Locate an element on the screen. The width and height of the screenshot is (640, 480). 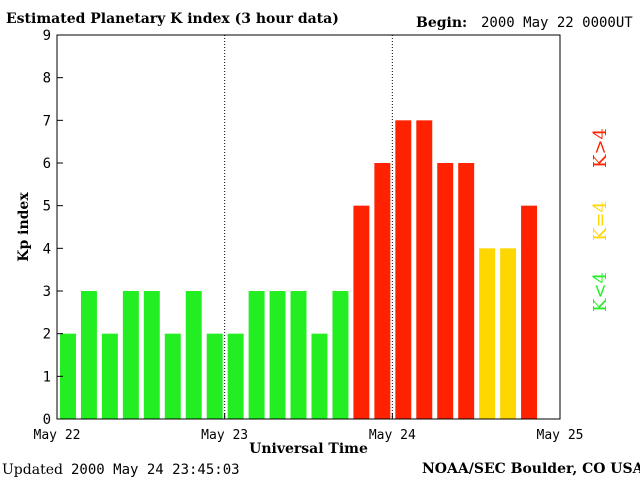
updated-label: Updated is located at coordinates (32, 470).